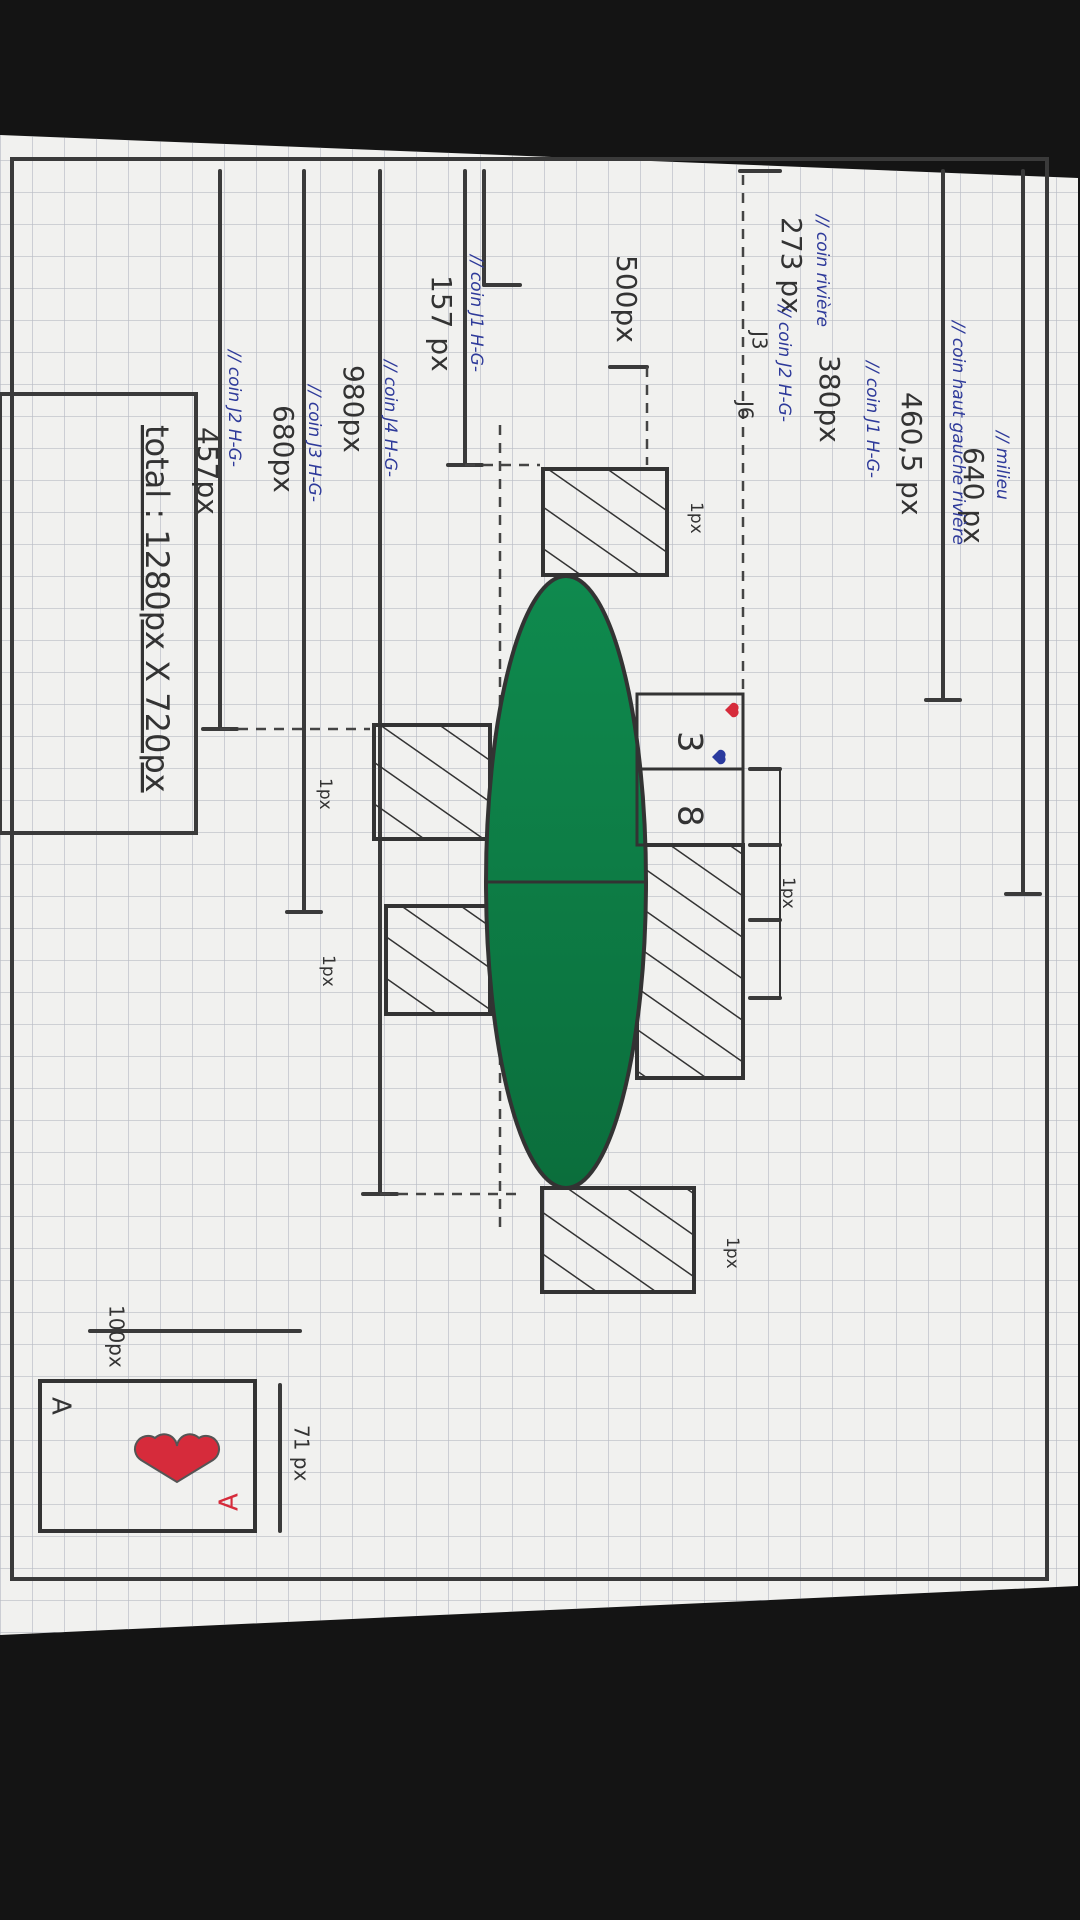  What do you see at coordinates (302, 1453) in the screenshot?
I see `card-height-label: 71 px` at bounding box center [302, 1453].